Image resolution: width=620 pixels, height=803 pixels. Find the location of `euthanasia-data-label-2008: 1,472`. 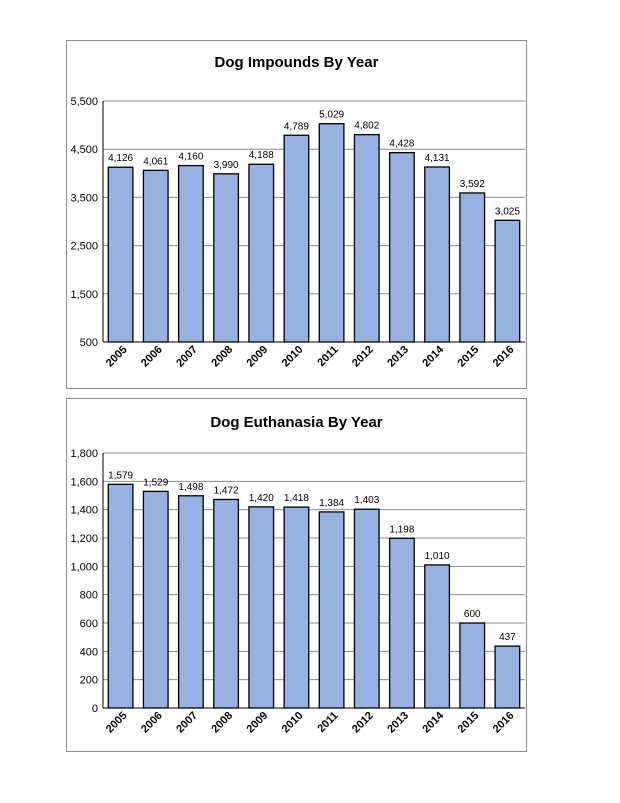

euthanasia-data-label-2008: 1,472 is located at coordinates (226, 490).